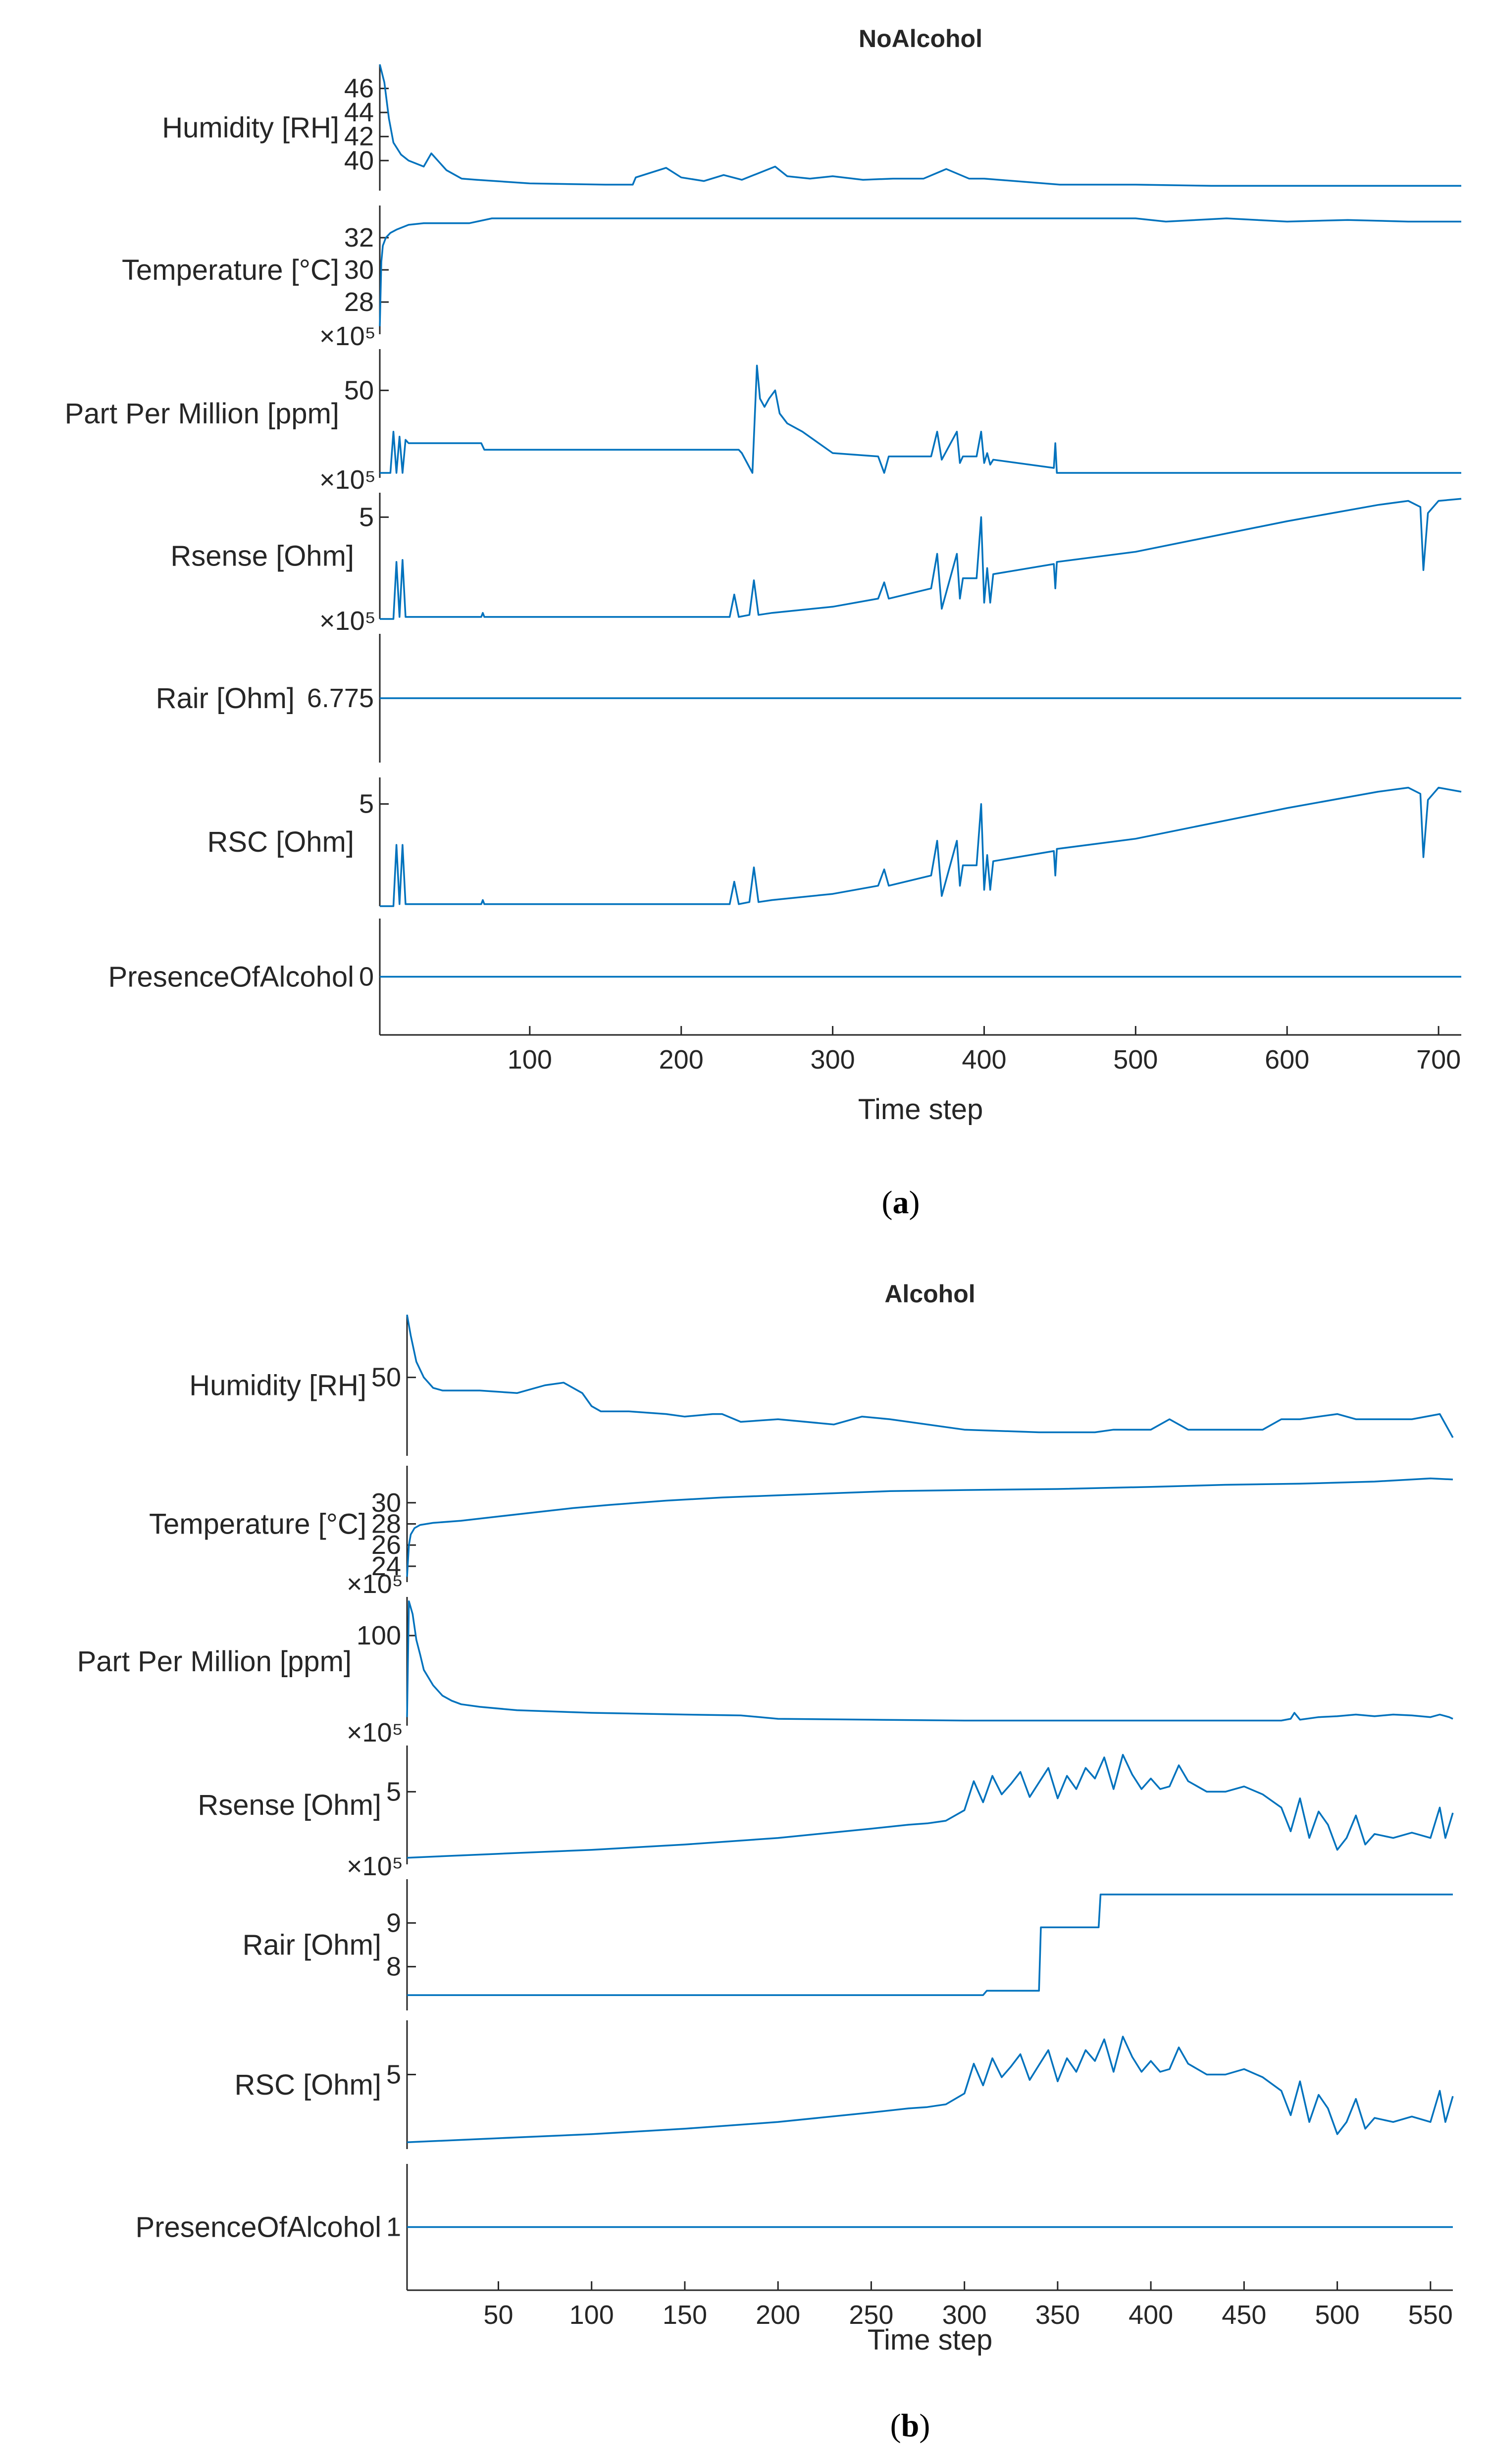 The width and height of the screenshot is (1489, 2464). Describe the element at coordinates (1287, 1060) in the screenshot. I see `x-tick-label: 600` at that location.